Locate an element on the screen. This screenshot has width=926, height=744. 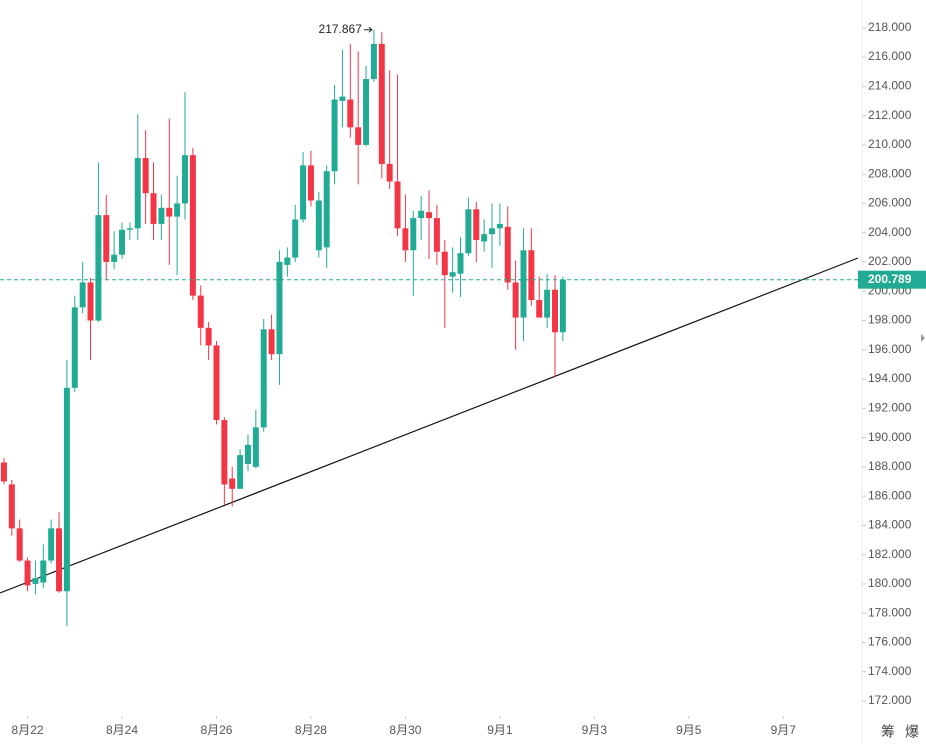
x-tick-label: 8月28 is located at coordinates (311, 730).